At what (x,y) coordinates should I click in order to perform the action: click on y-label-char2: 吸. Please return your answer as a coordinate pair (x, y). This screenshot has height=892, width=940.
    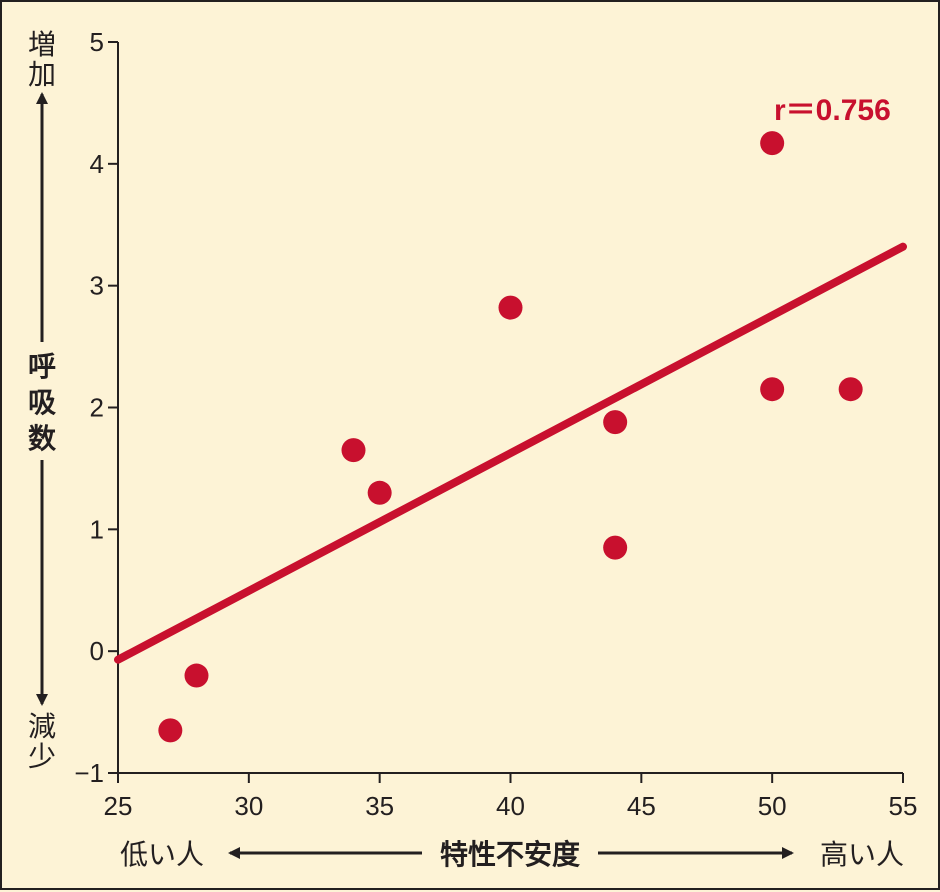
    Looking at the image, I should click on (42, 402).